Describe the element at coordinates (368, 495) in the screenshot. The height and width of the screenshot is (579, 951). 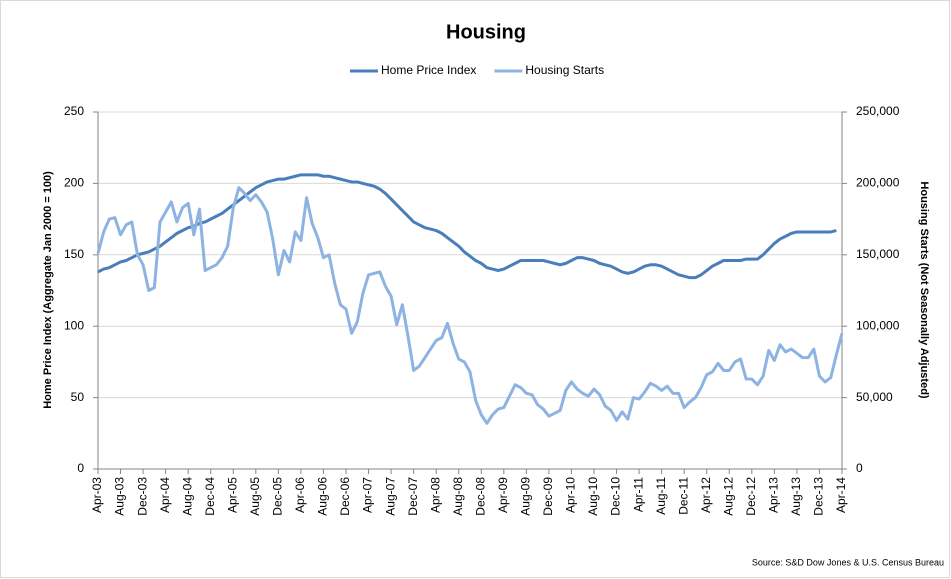
I see `x-tick-label: Apr-07` at that location.